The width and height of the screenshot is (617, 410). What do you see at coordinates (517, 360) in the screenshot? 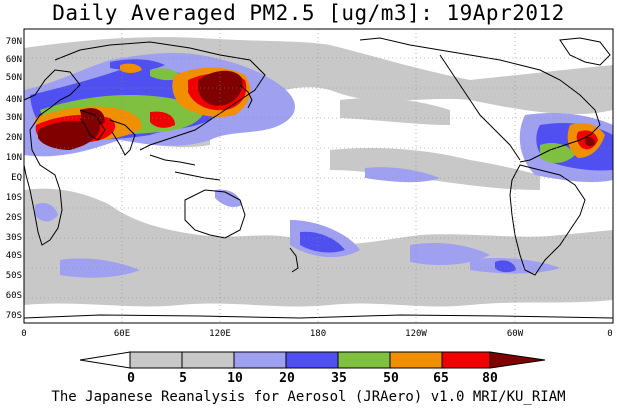
I see `colorbar-arrow-high` at bounding box center [517, 360].